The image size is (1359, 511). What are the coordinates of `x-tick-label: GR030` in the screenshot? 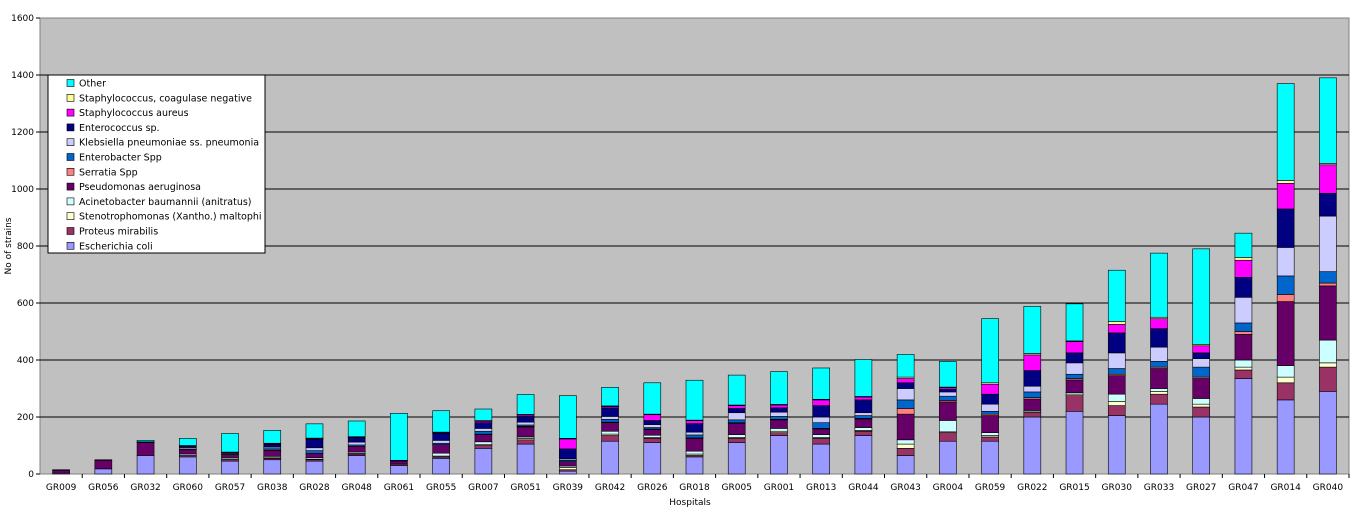 It's located at (1117, 488).